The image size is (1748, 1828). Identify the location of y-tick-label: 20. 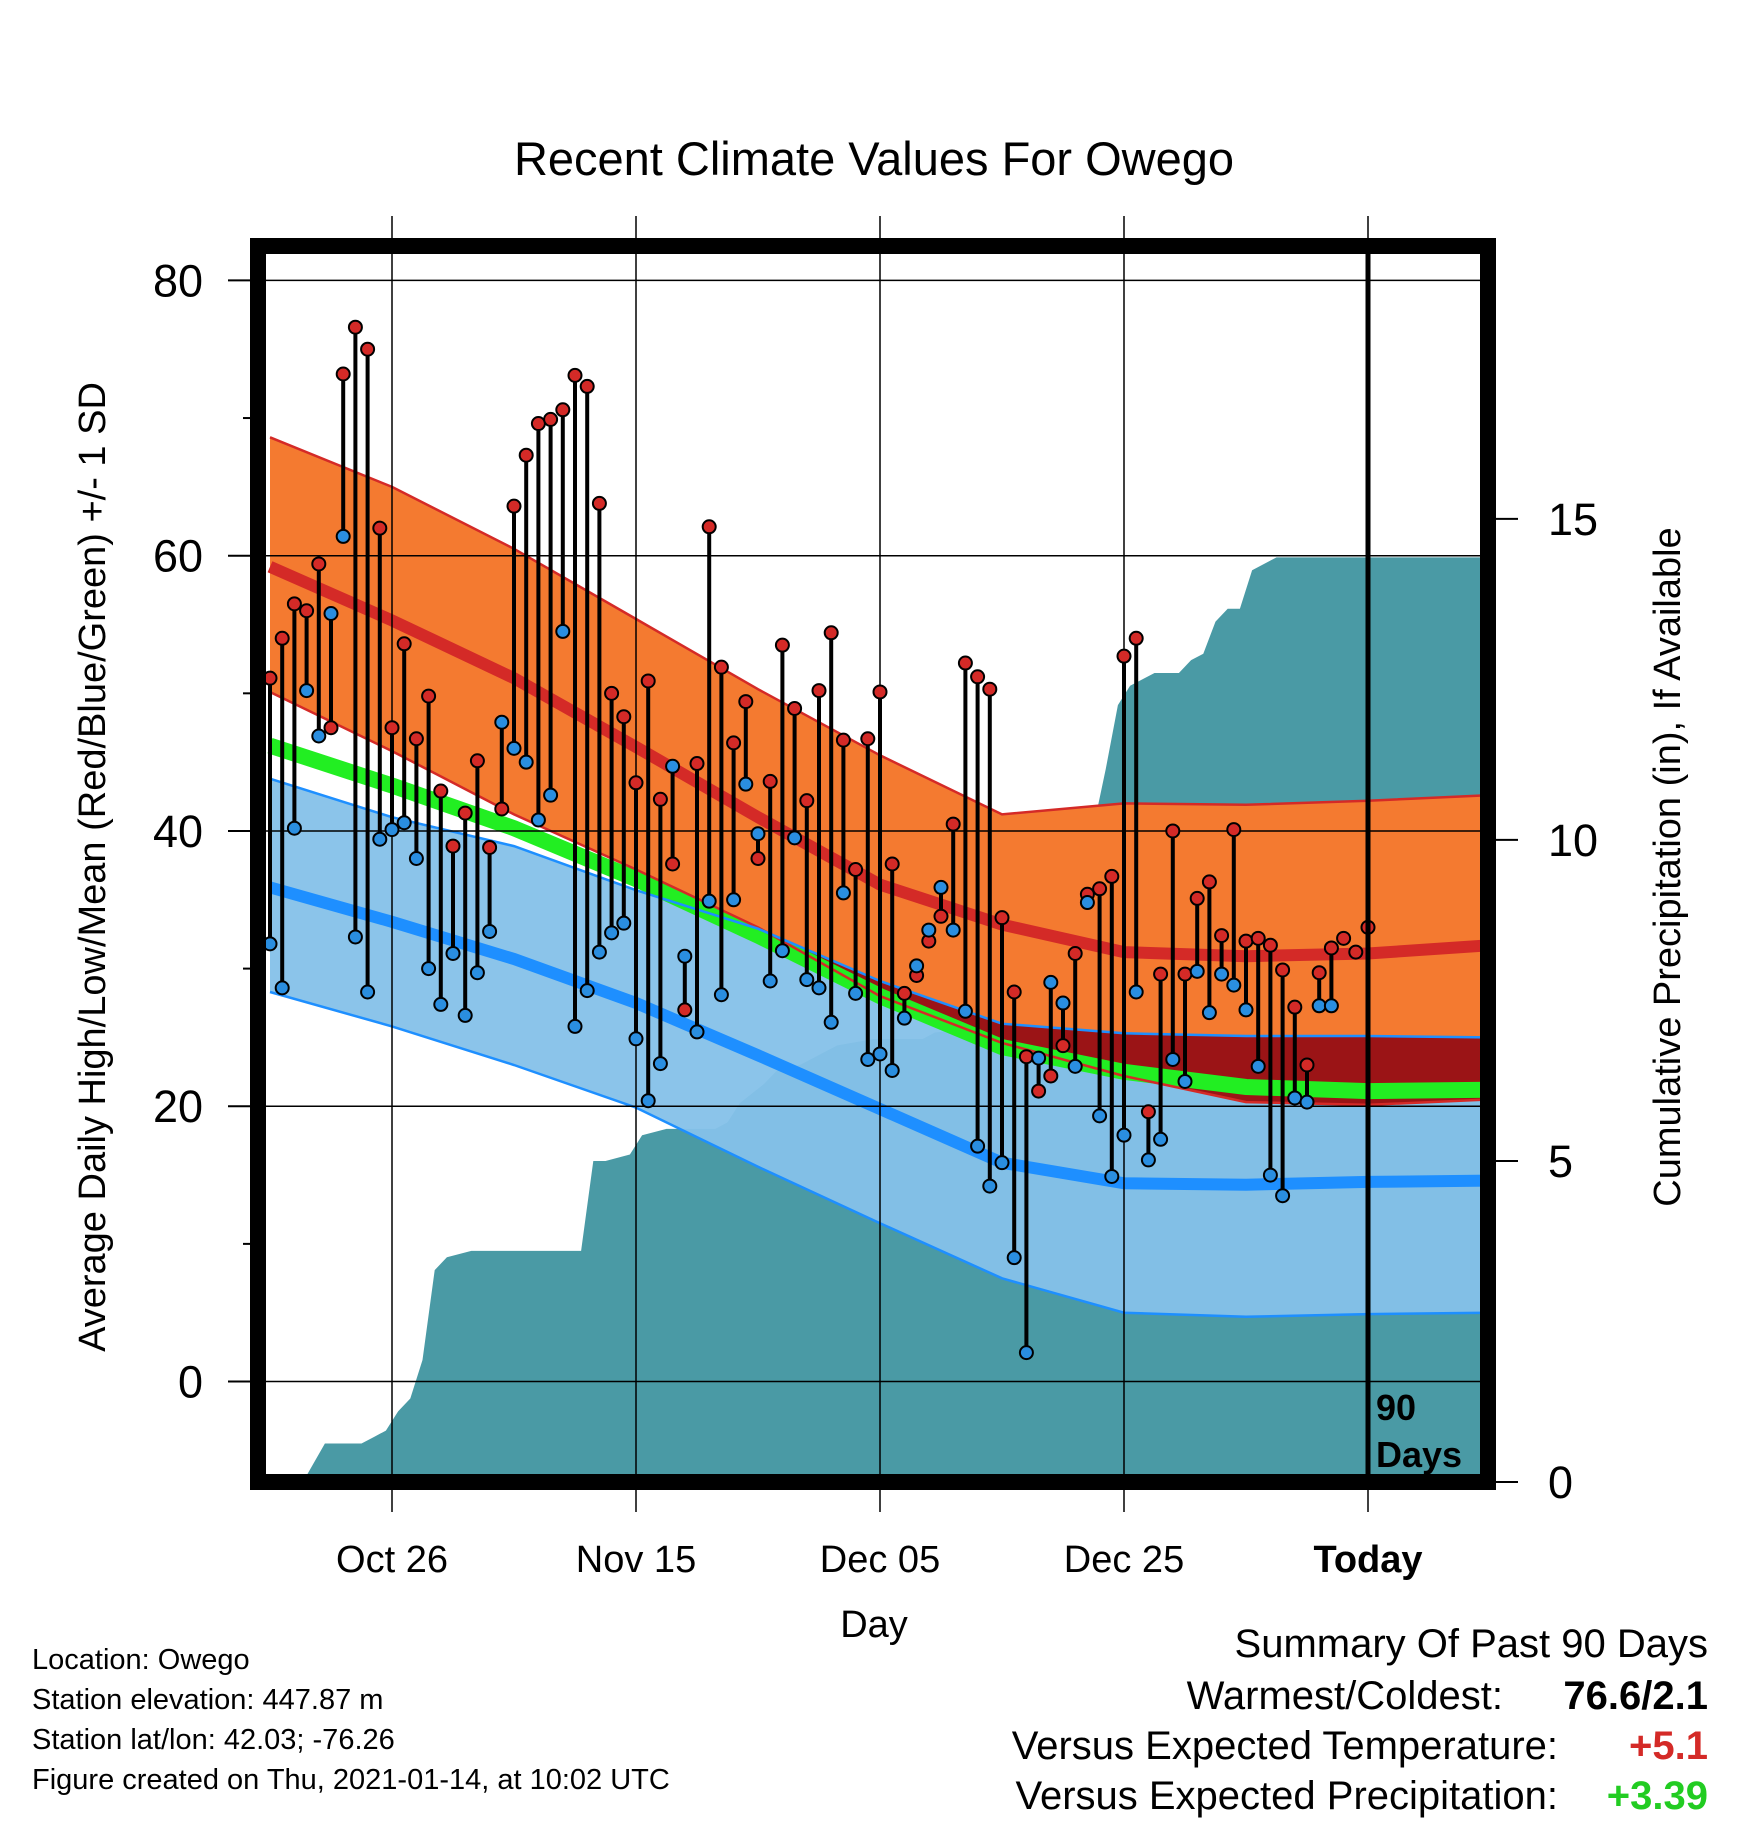
(178, 1106).